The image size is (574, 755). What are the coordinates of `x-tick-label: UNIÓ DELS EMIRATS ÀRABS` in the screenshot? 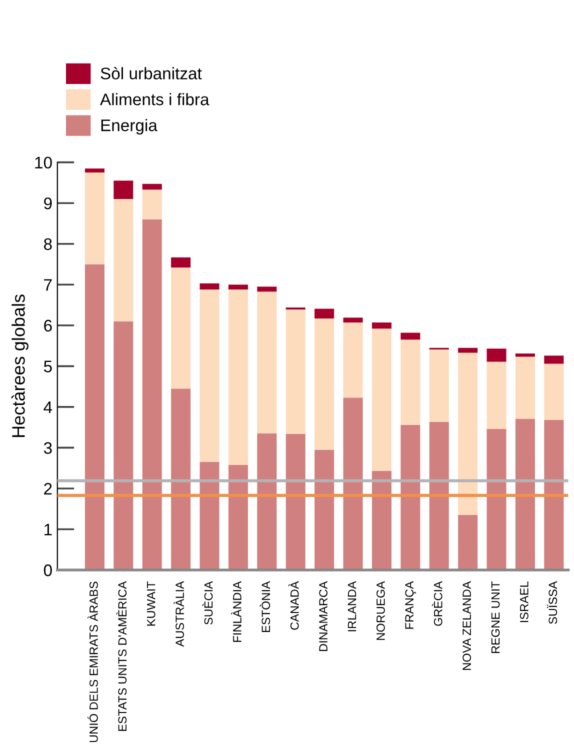 It's located at (93, 662).